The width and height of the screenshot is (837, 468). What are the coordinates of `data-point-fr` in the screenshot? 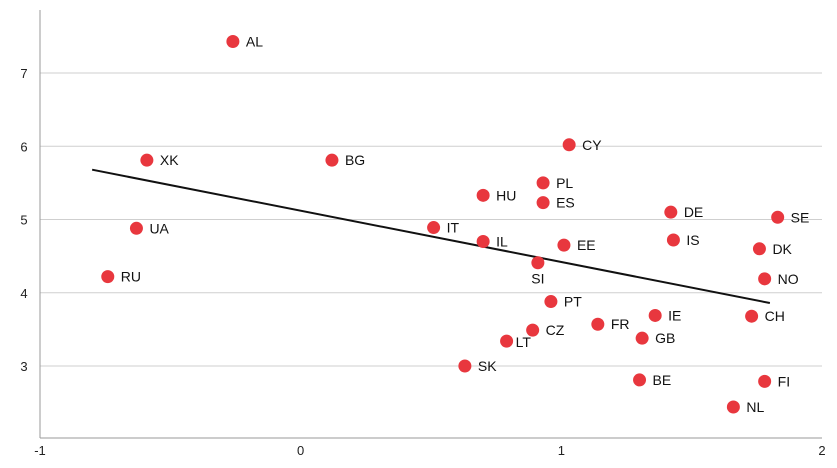 It's located at (598, 324).